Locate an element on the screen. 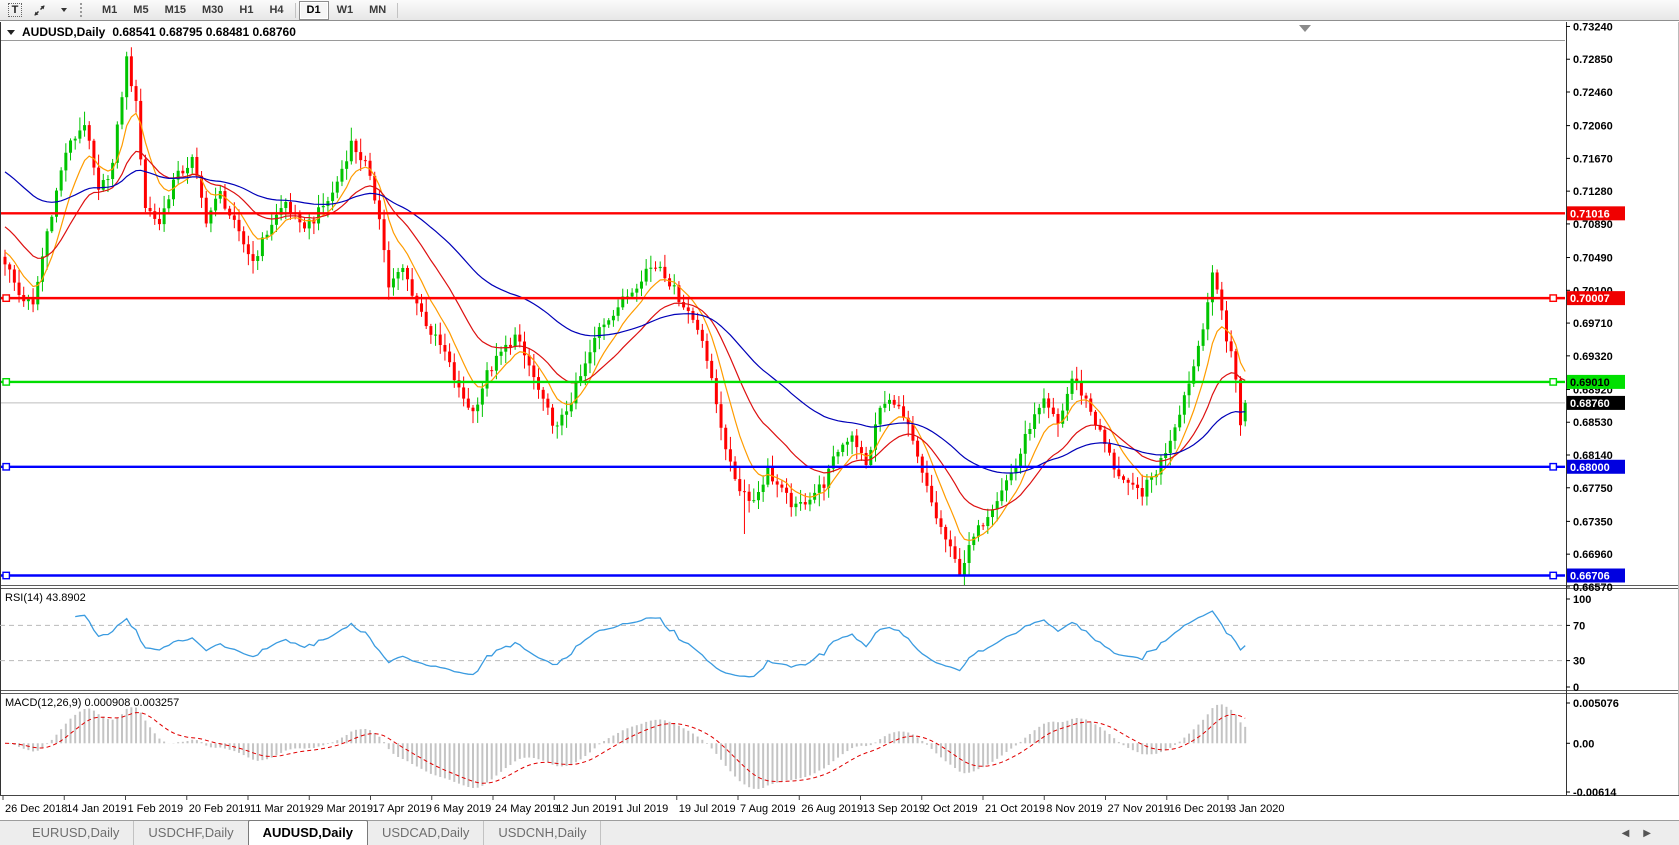 This screenshot has height=845, width=1679. timeframe-button-m5: M5 is located at coordinates (141, 10).